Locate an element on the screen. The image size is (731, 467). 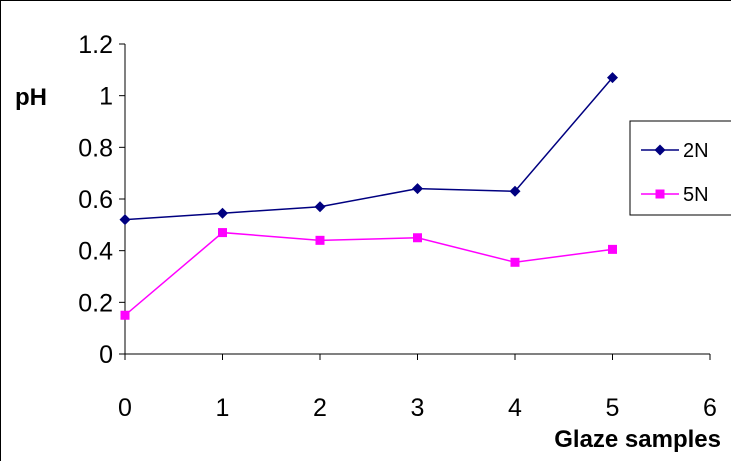
legend-box is located at coordinates (680, 168).